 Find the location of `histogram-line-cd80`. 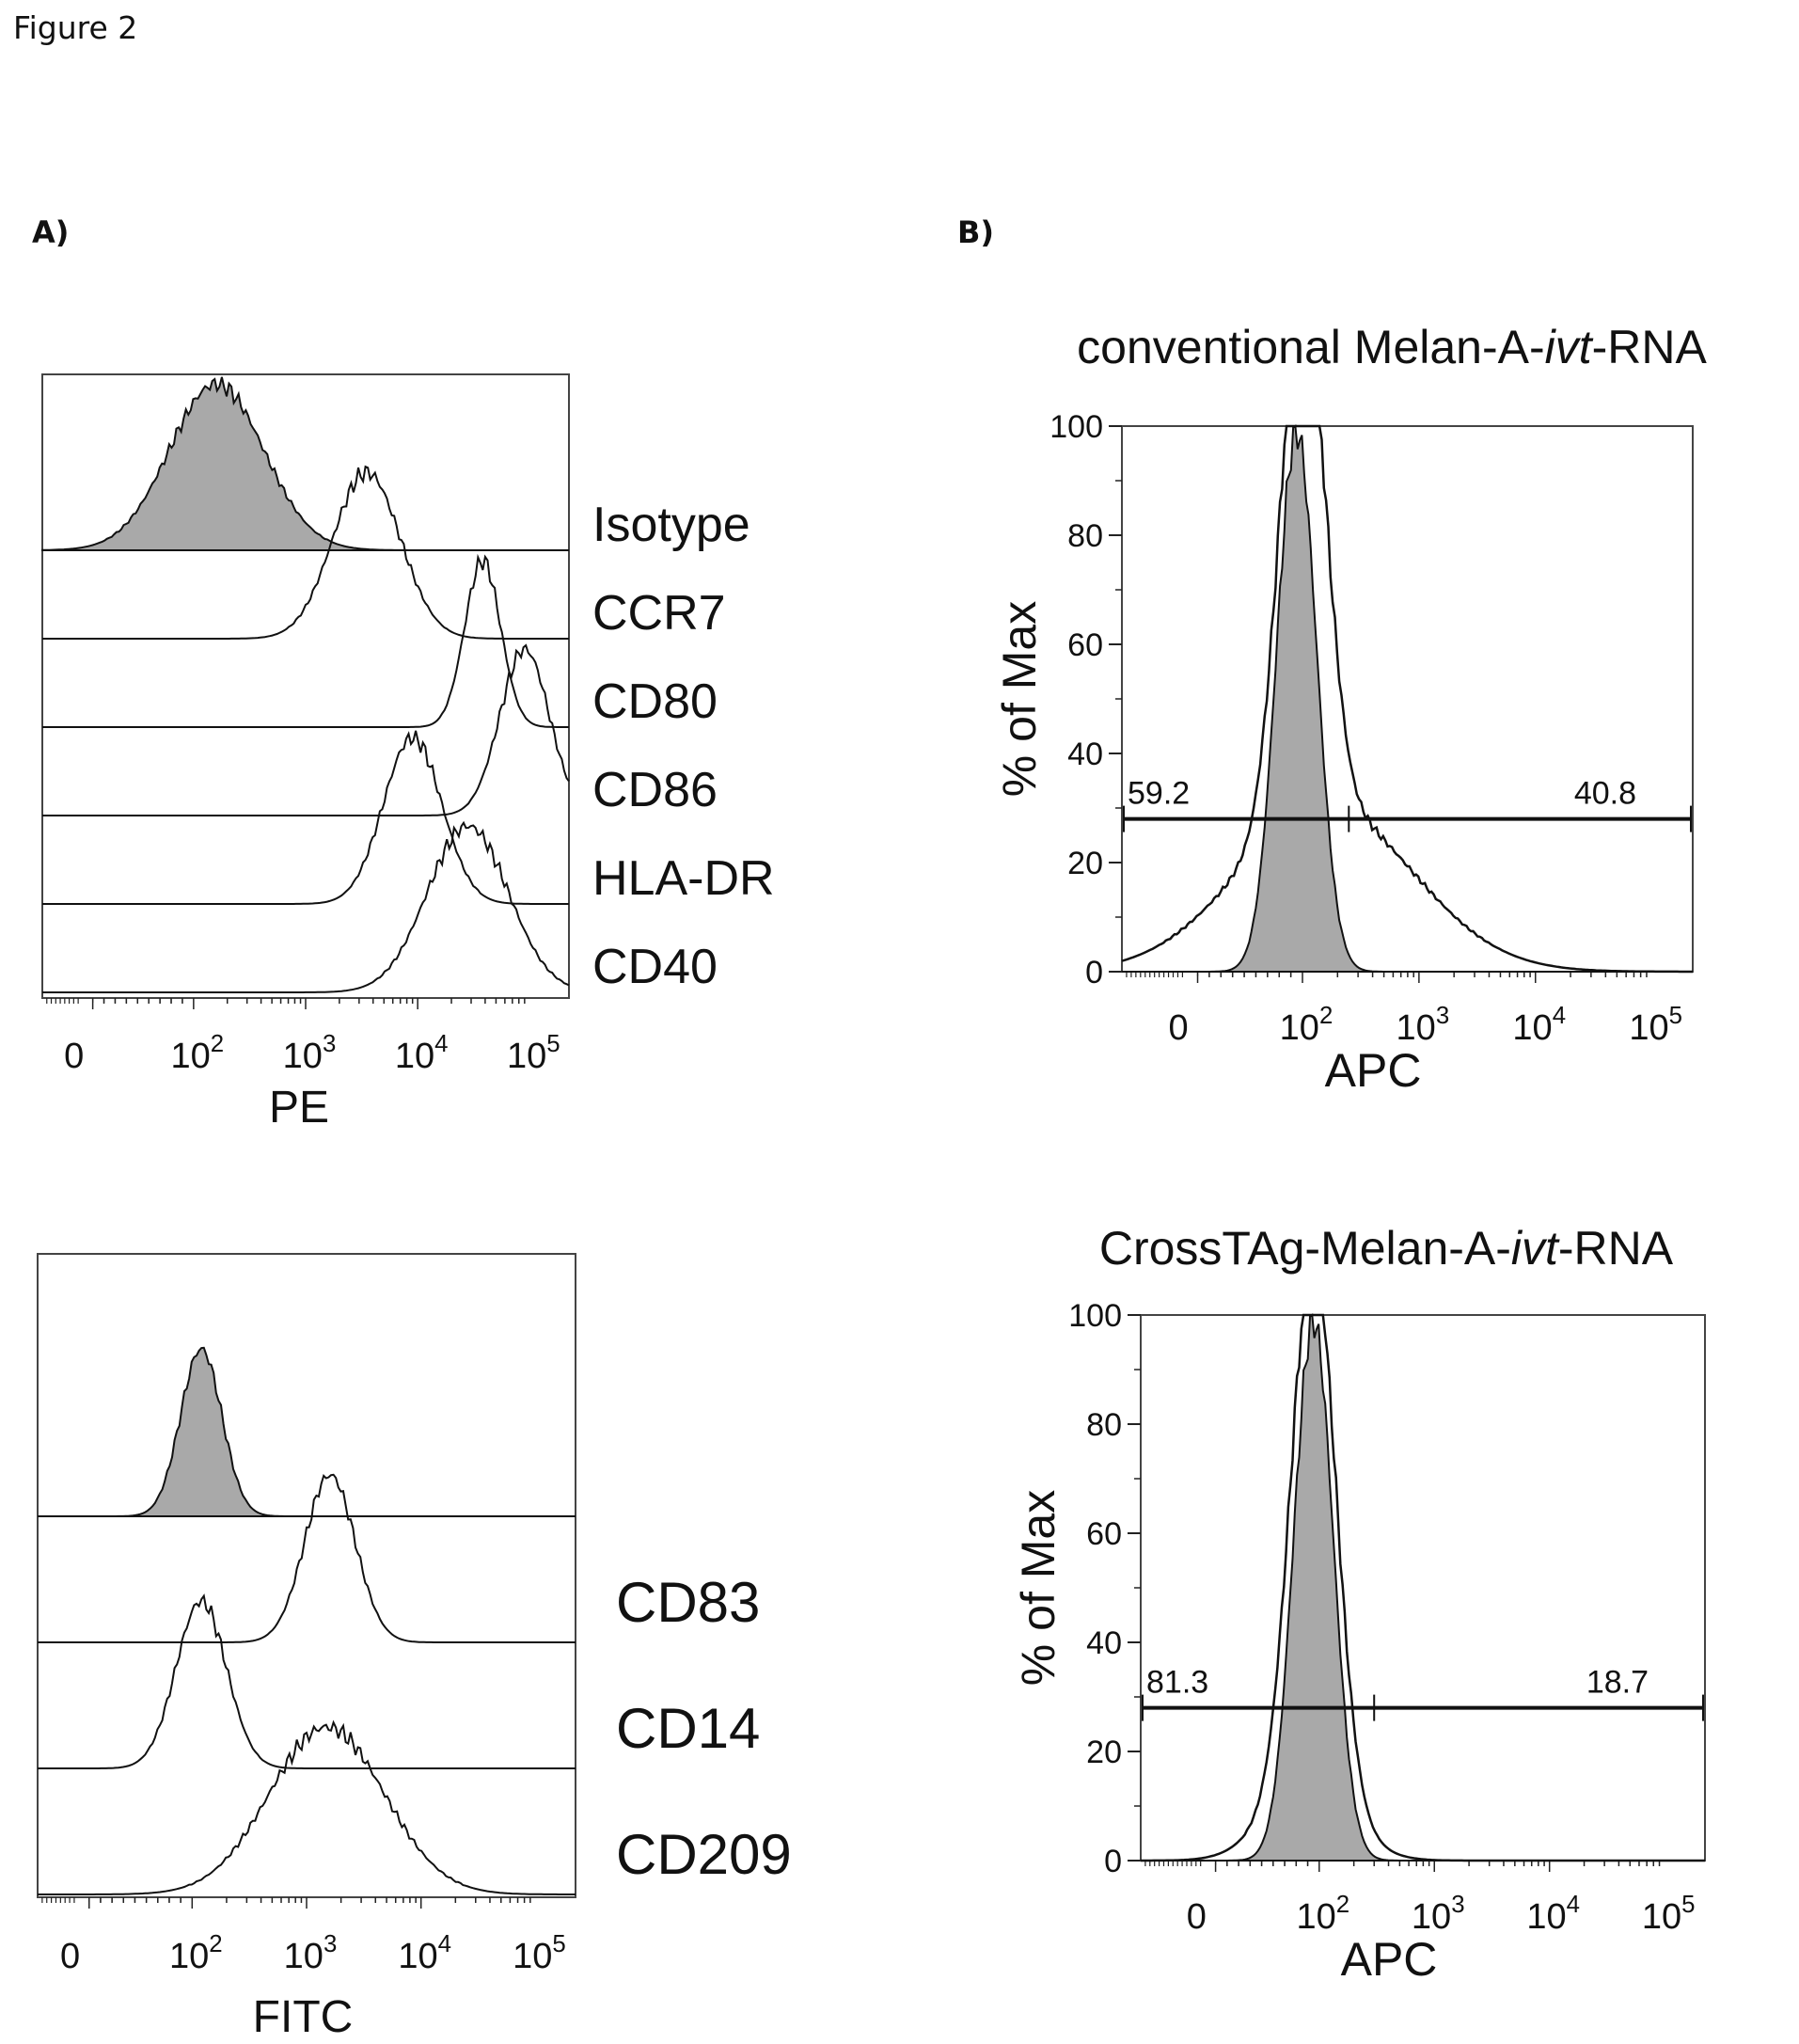

histogram-line-cd80 is located at coordinates (305, 642).